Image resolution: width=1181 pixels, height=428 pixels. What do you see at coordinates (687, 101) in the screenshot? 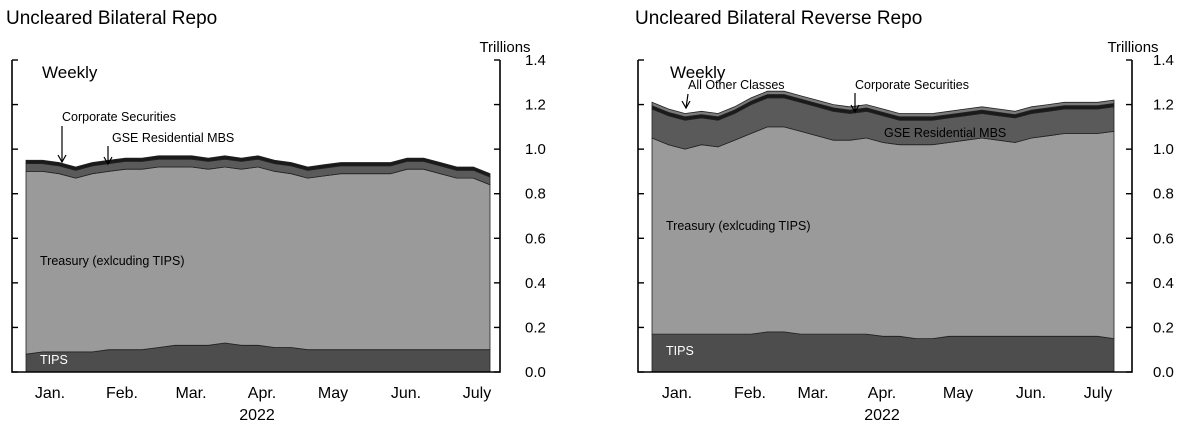
I see `callout-arrow-all-other-classes` at bounding box center [687, 101].